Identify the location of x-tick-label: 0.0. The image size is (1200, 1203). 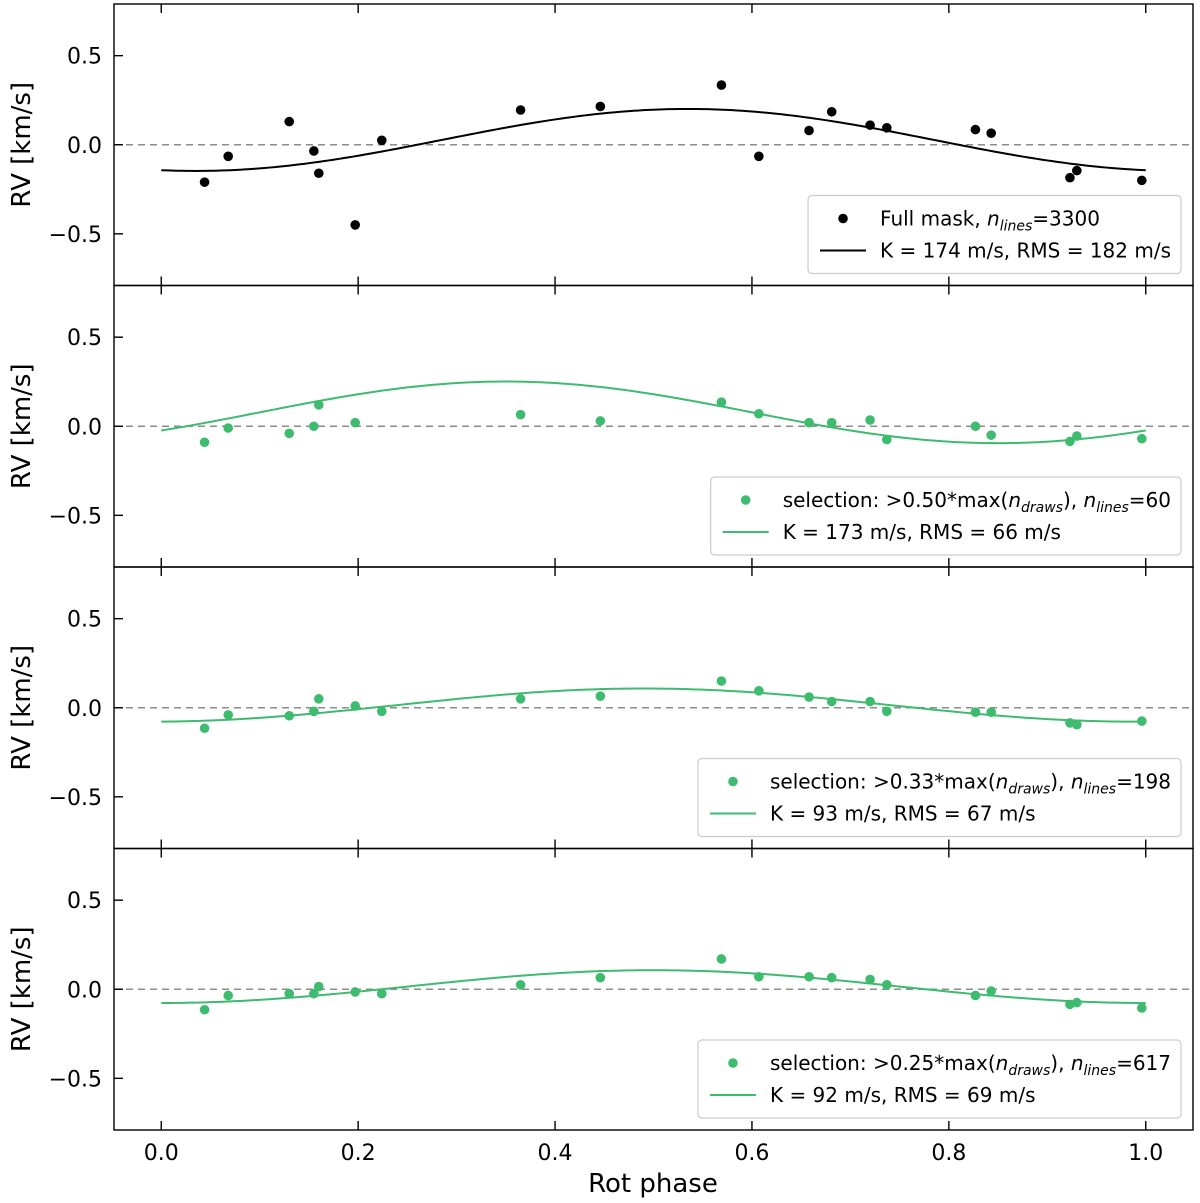
(161, 1153).